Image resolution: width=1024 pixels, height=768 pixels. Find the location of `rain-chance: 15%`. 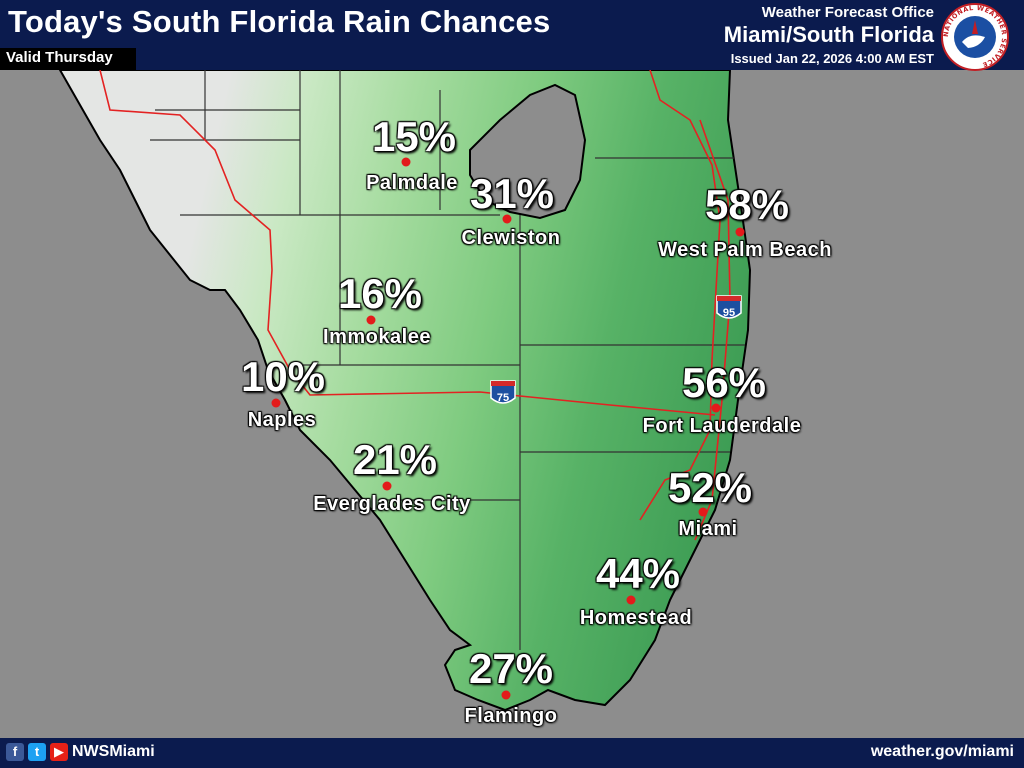

rain-chance: 15% is located at coordinates (414, 136).